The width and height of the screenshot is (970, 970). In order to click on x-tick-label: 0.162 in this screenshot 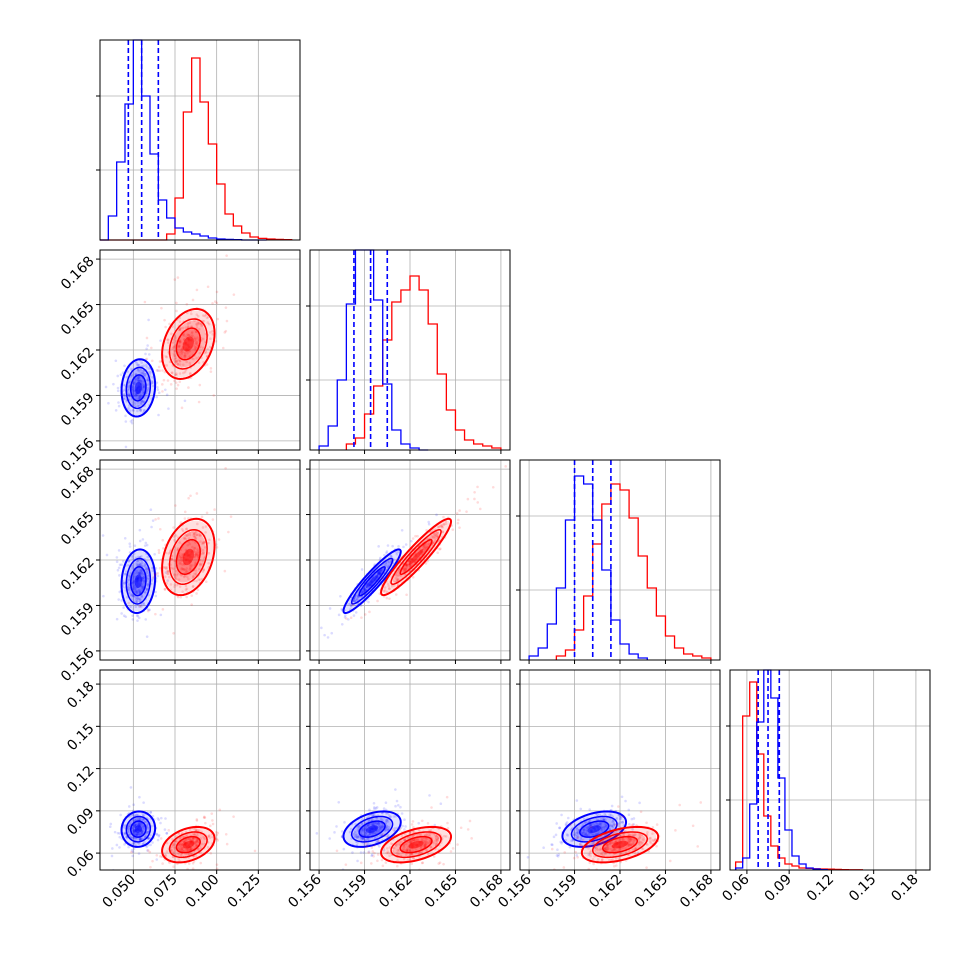, I will do `click(396, 892)`.